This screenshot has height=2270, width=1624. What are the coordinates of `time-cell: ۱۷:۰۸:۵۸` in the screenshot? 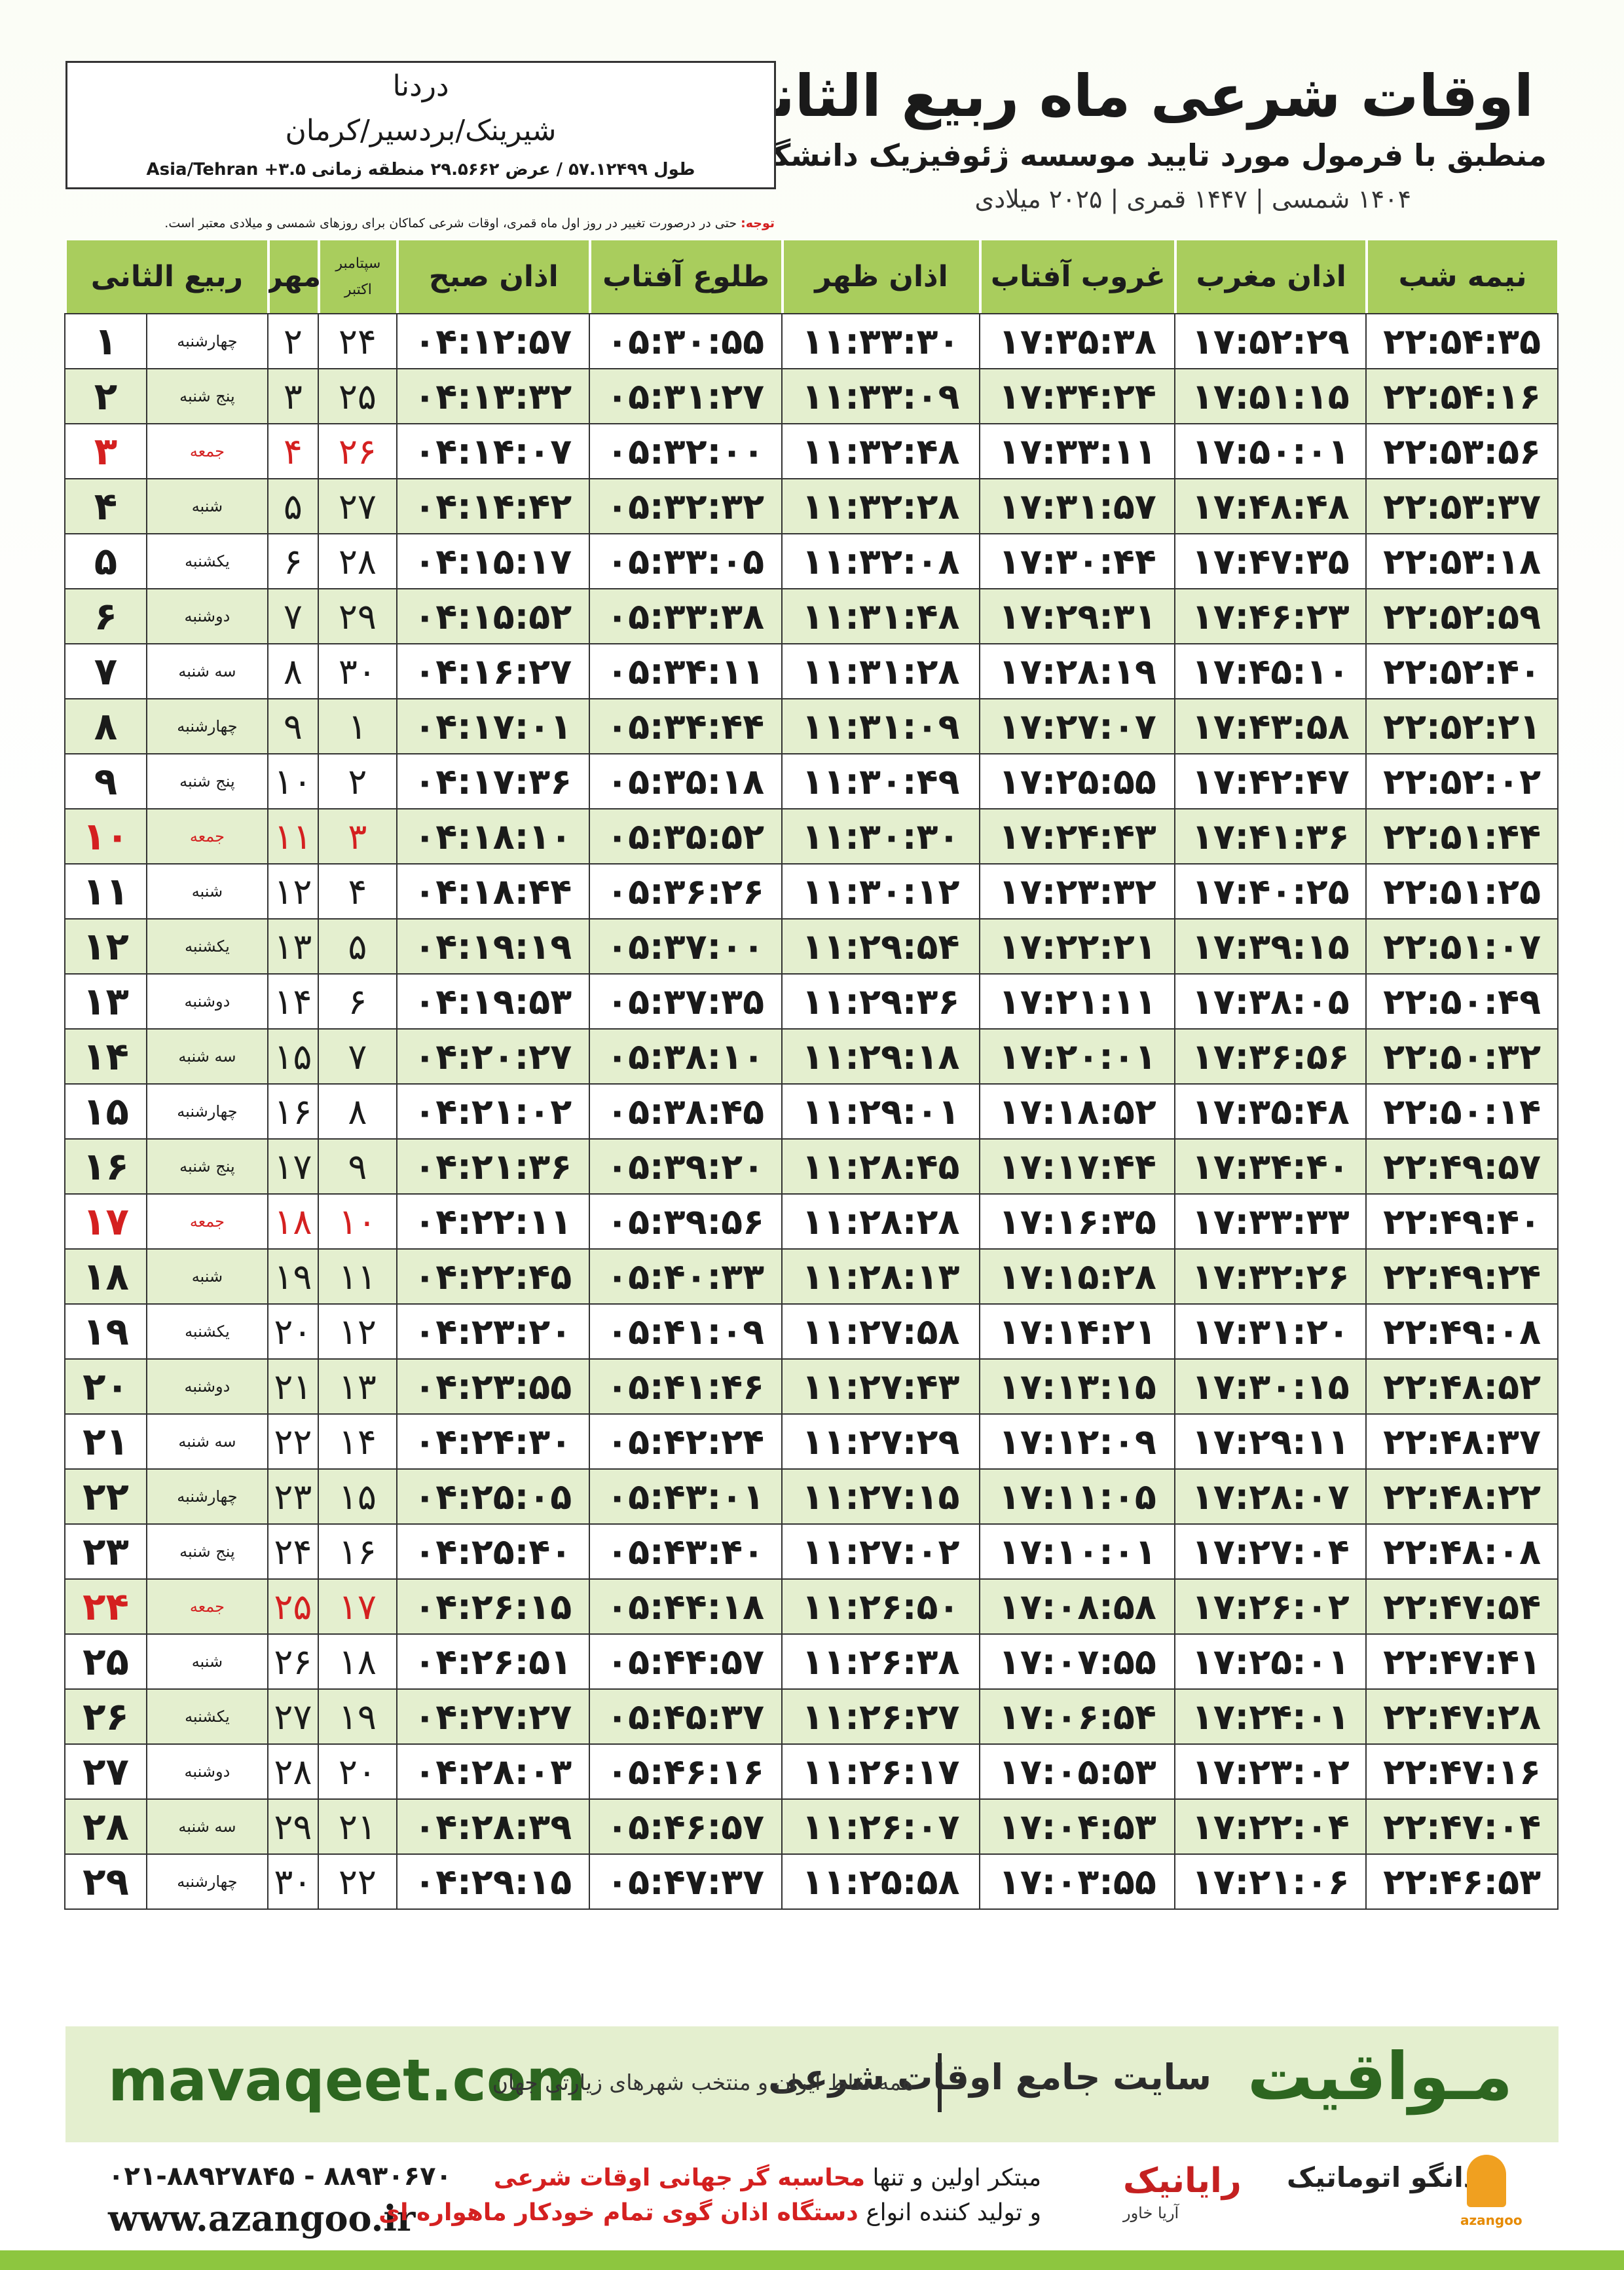 It's located at (1077, 1606).